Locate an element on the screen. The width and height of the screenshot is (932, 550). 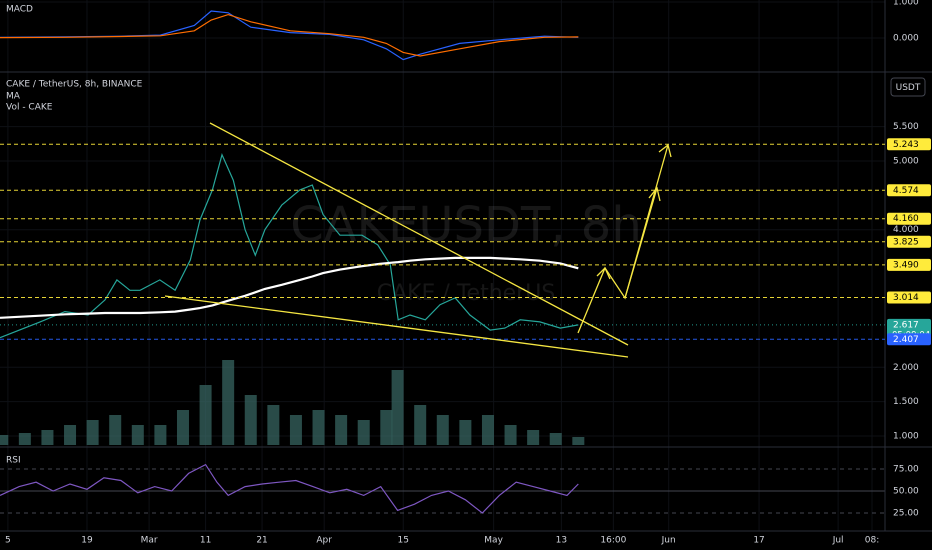
y-tick-label: 1.500 is located at coordinates (906, 402).